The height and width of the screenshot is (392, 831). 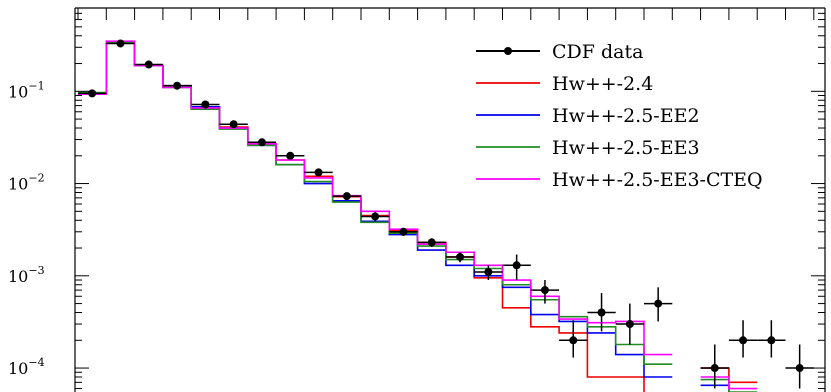 What do you see at coordinates (36, 178) in the screenshot?
I see `y-tick-label-exponent: −2` at bounding box center [36, 178].